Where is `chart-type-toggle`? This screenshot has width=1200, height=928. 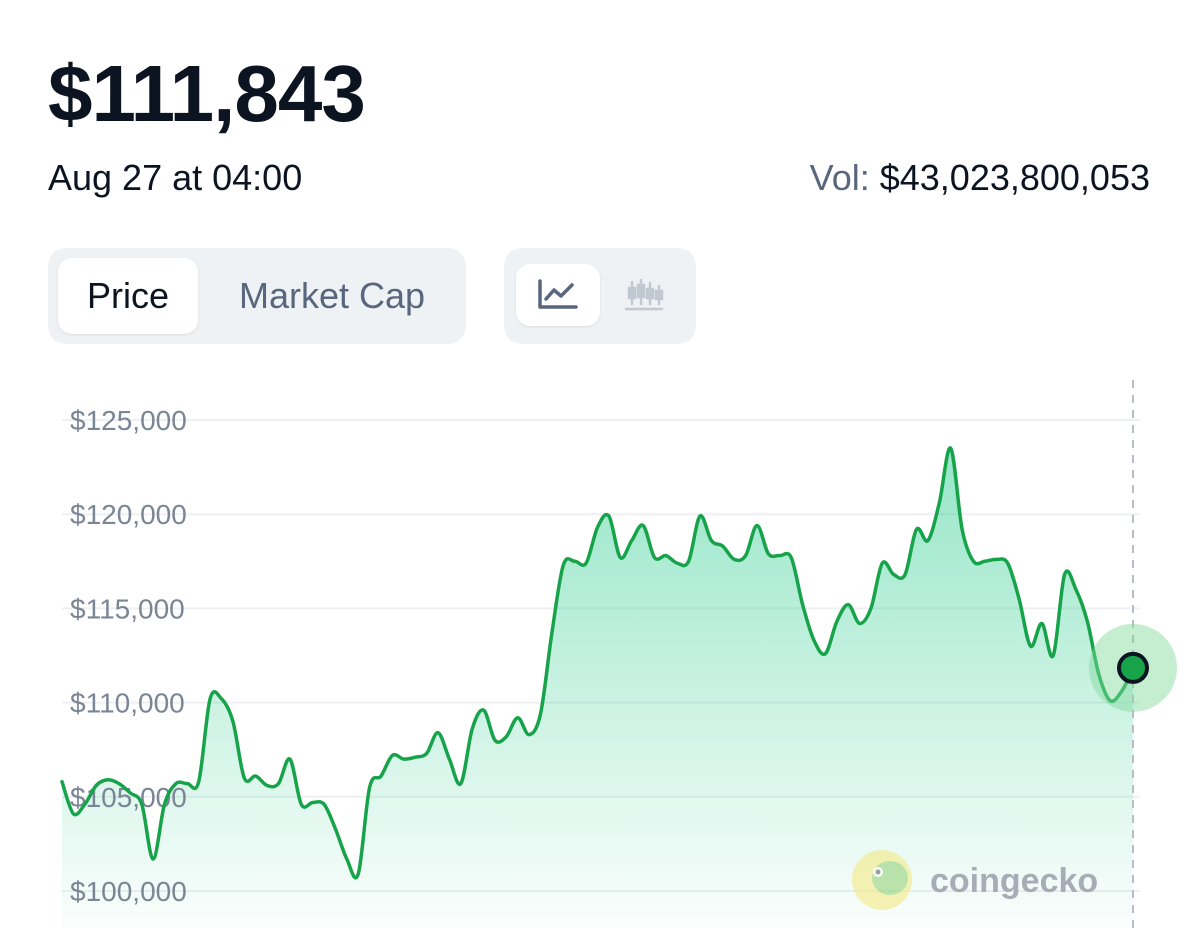 chart-type-toggle is located at coordinates (600, 296).